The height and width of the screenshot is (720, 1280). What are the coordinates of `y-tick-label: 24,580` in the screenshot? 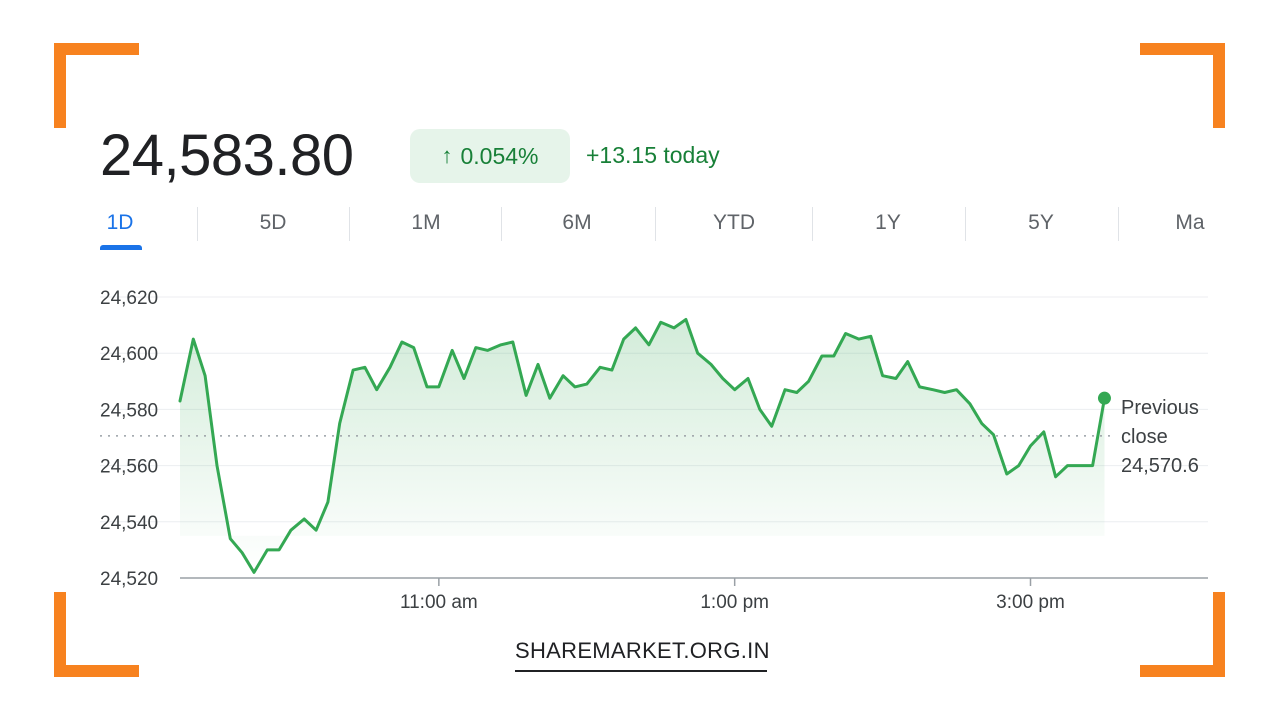 It's located at (129, 410).